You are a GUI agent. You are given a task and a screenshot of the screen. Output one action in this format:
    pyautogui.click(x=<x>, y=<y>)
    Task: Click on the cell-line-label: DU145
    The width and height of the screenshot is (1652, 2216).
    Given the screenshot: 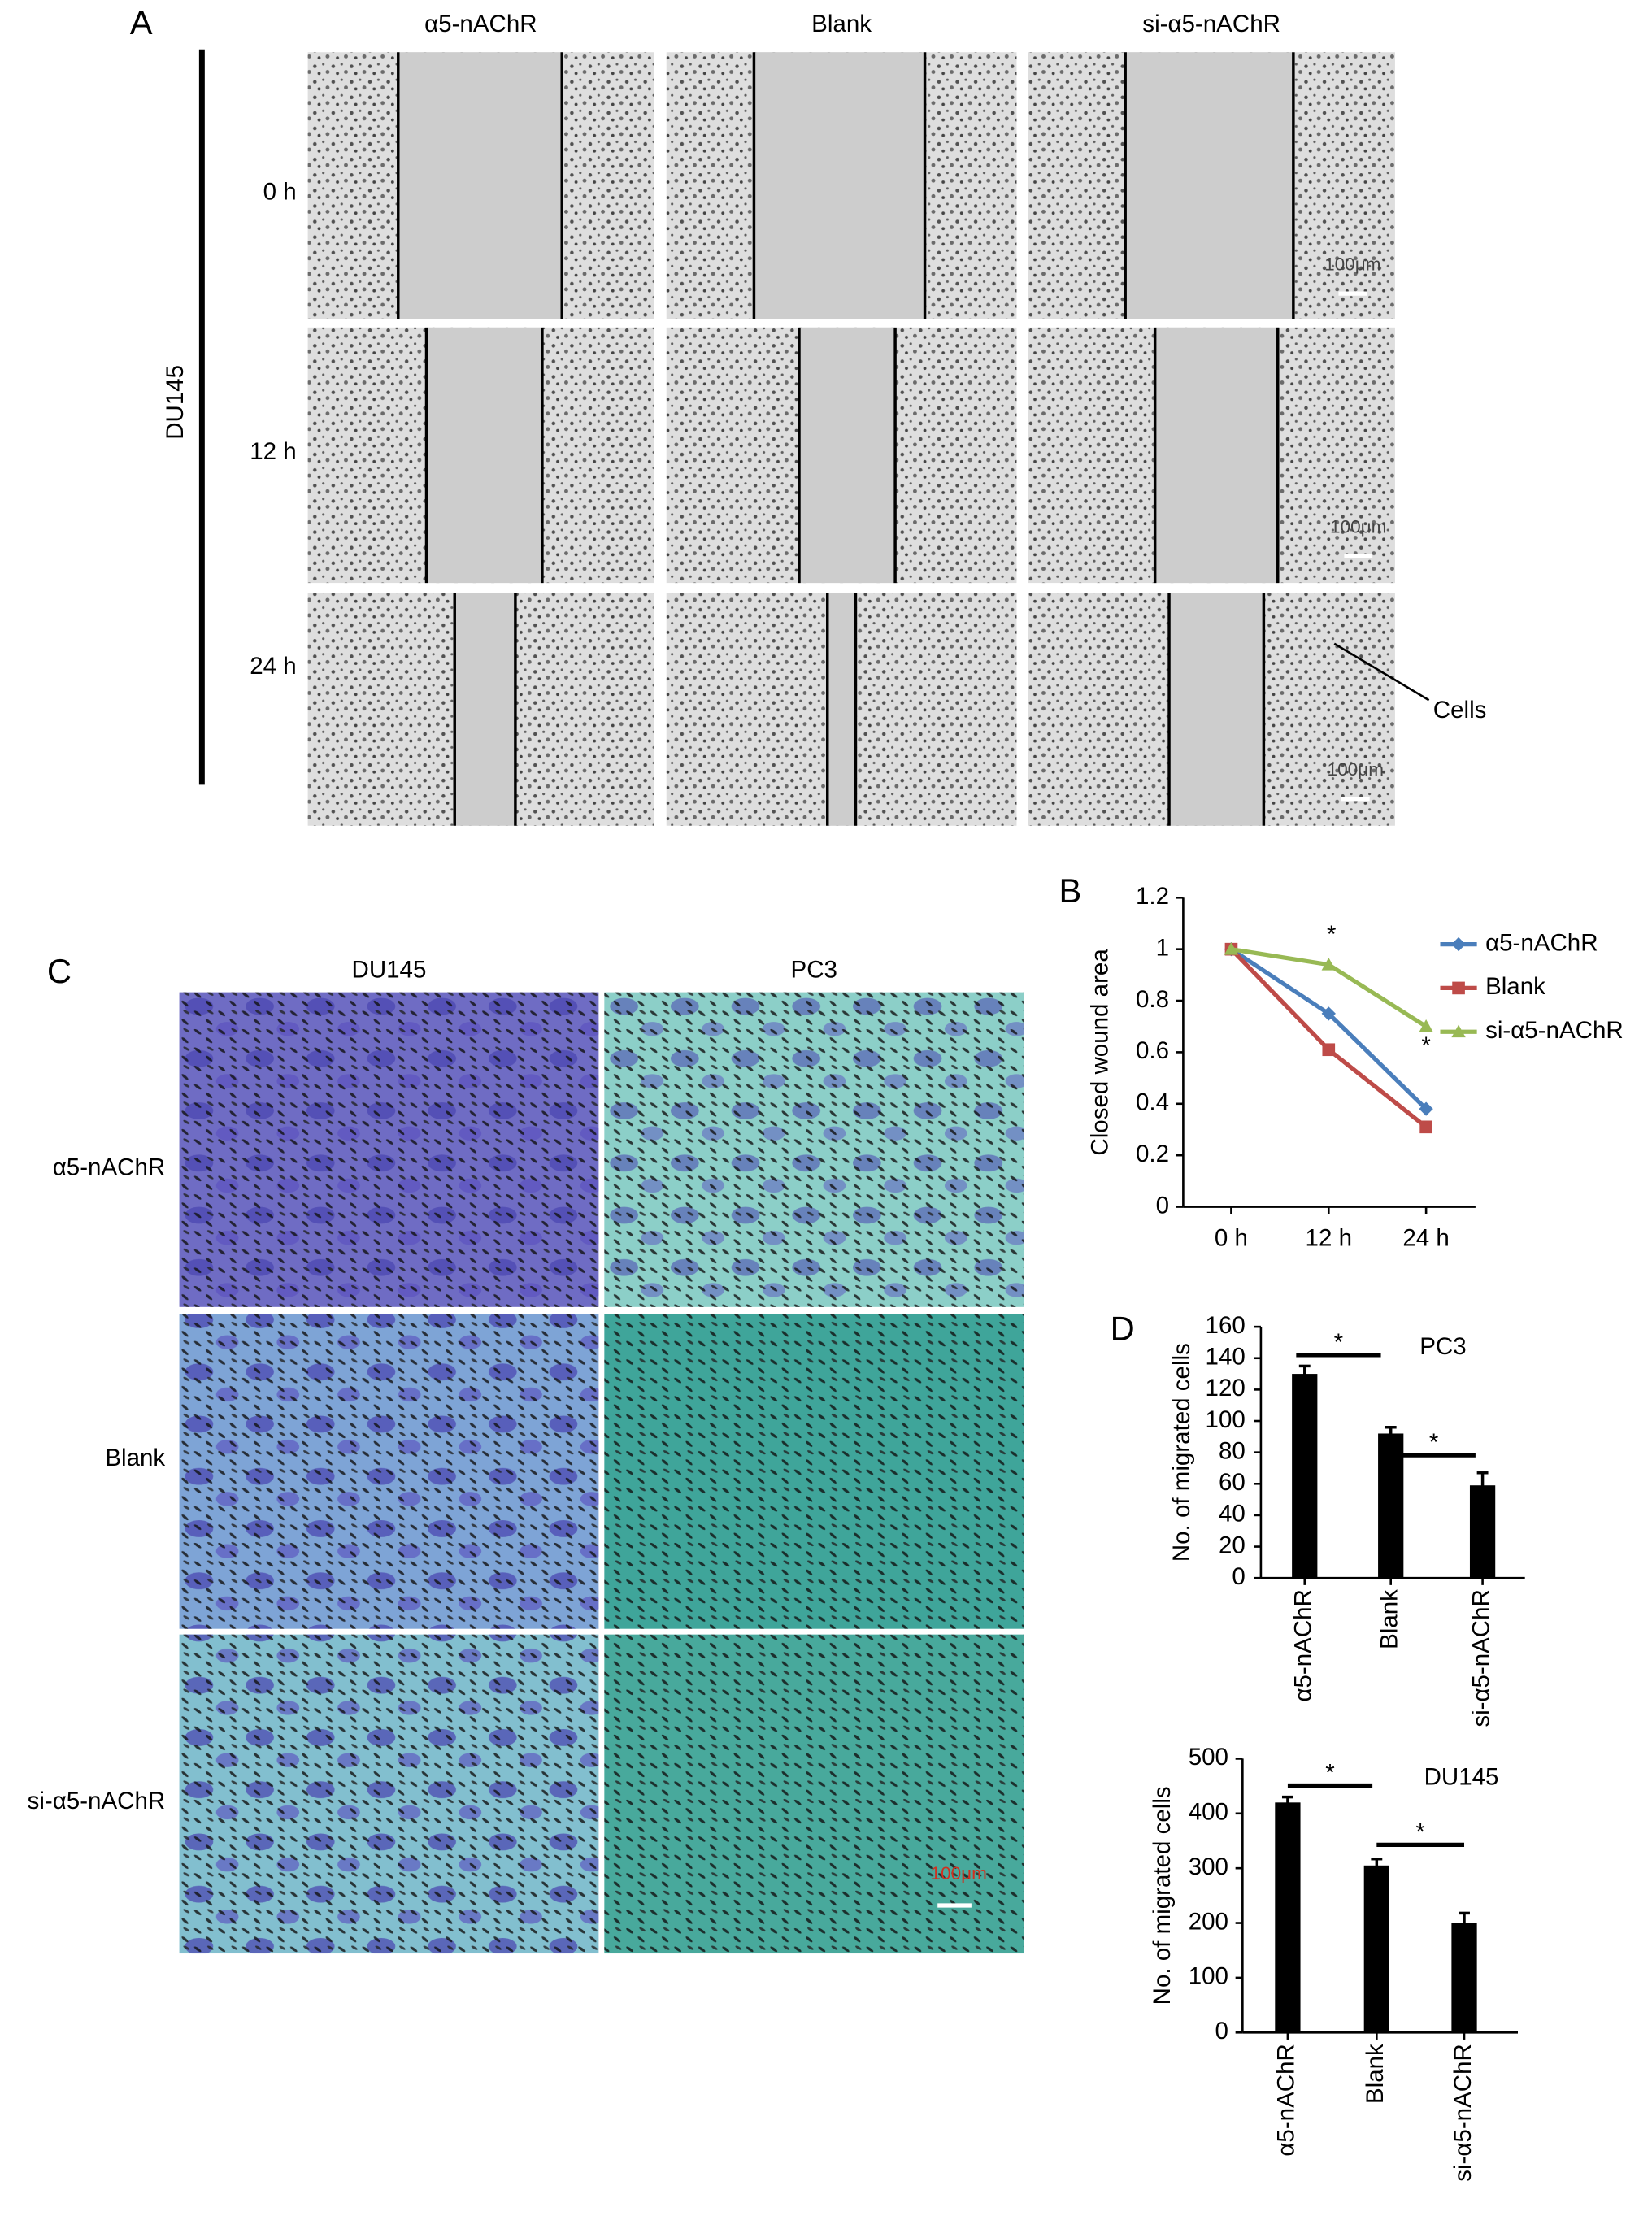 What is the action you would take?
    pyautogui.click(x=175, y=402)
    